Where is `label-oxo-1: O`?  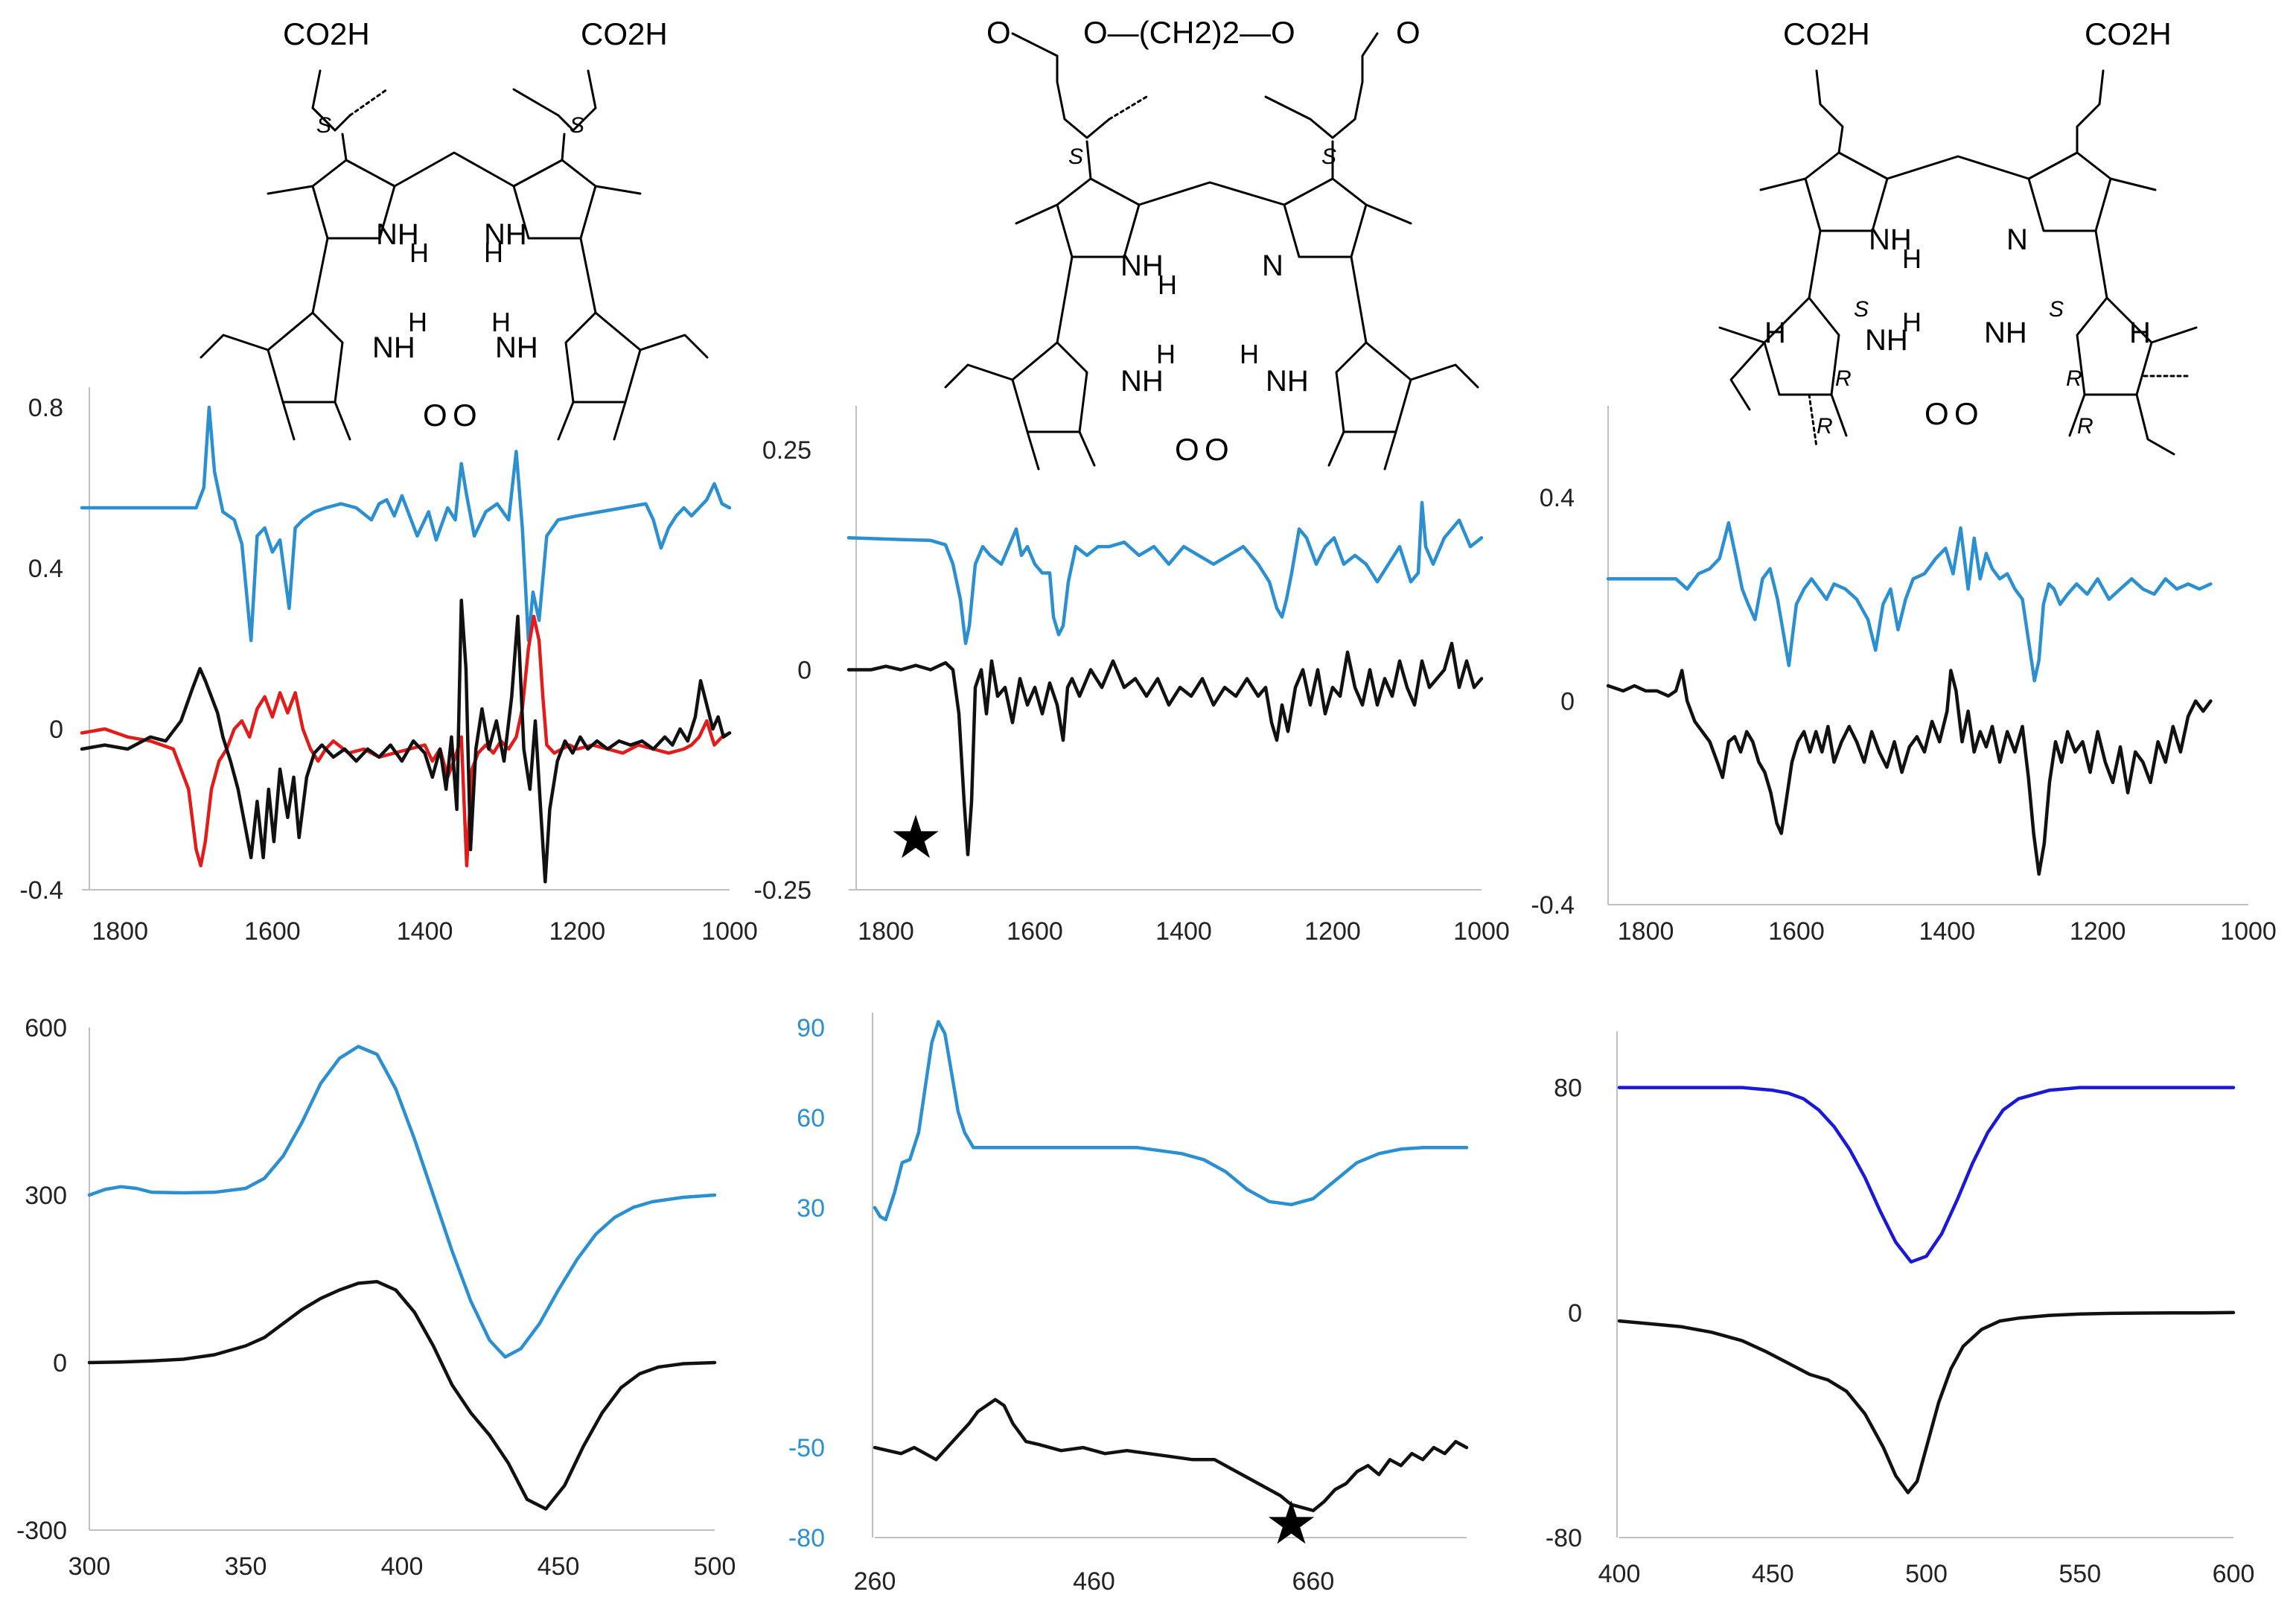
label-oxo-1: O is located at coordinates (435, 415).